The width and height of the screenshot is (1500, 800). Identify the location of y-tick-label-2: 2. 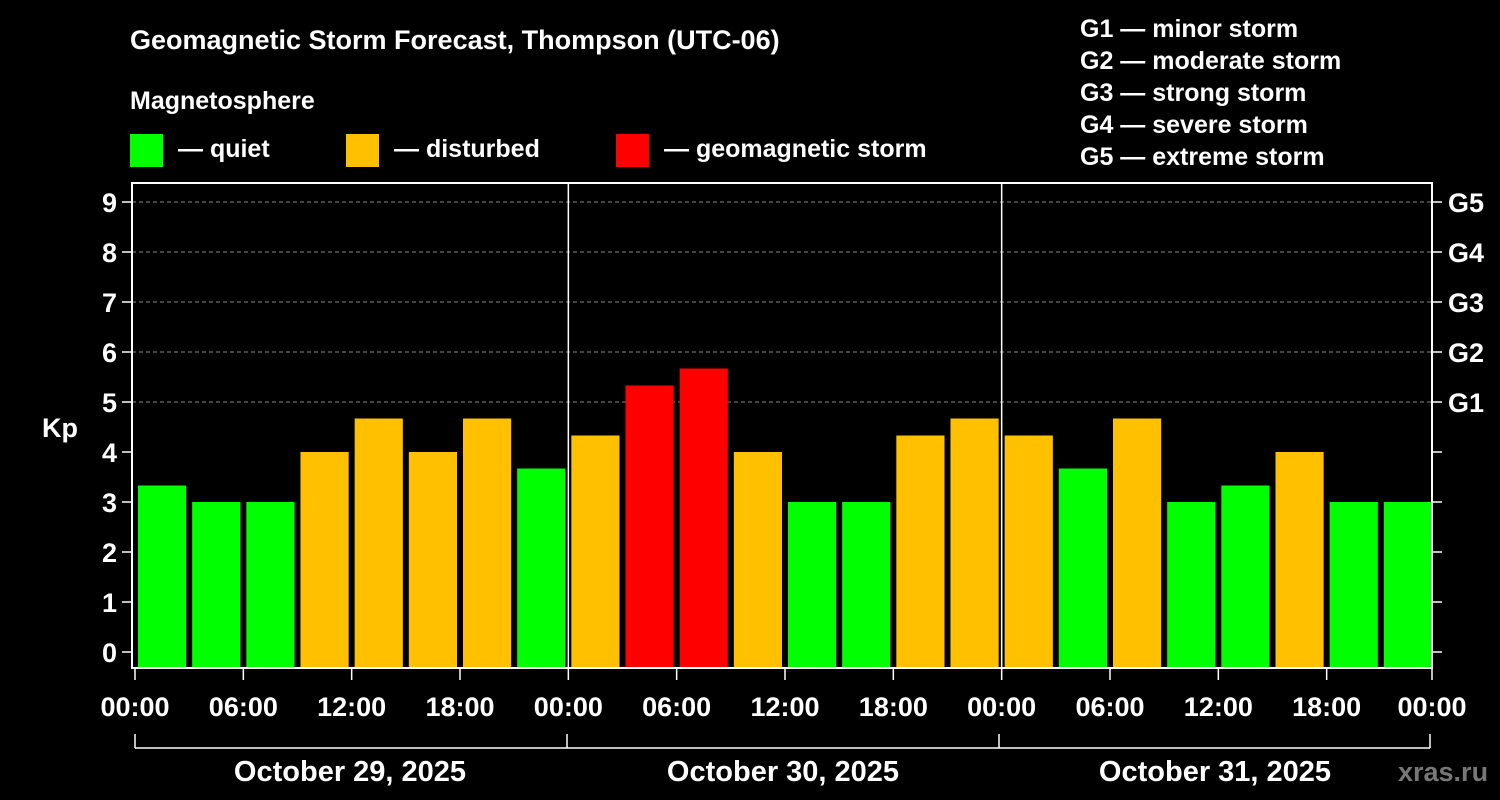
(109, 553).